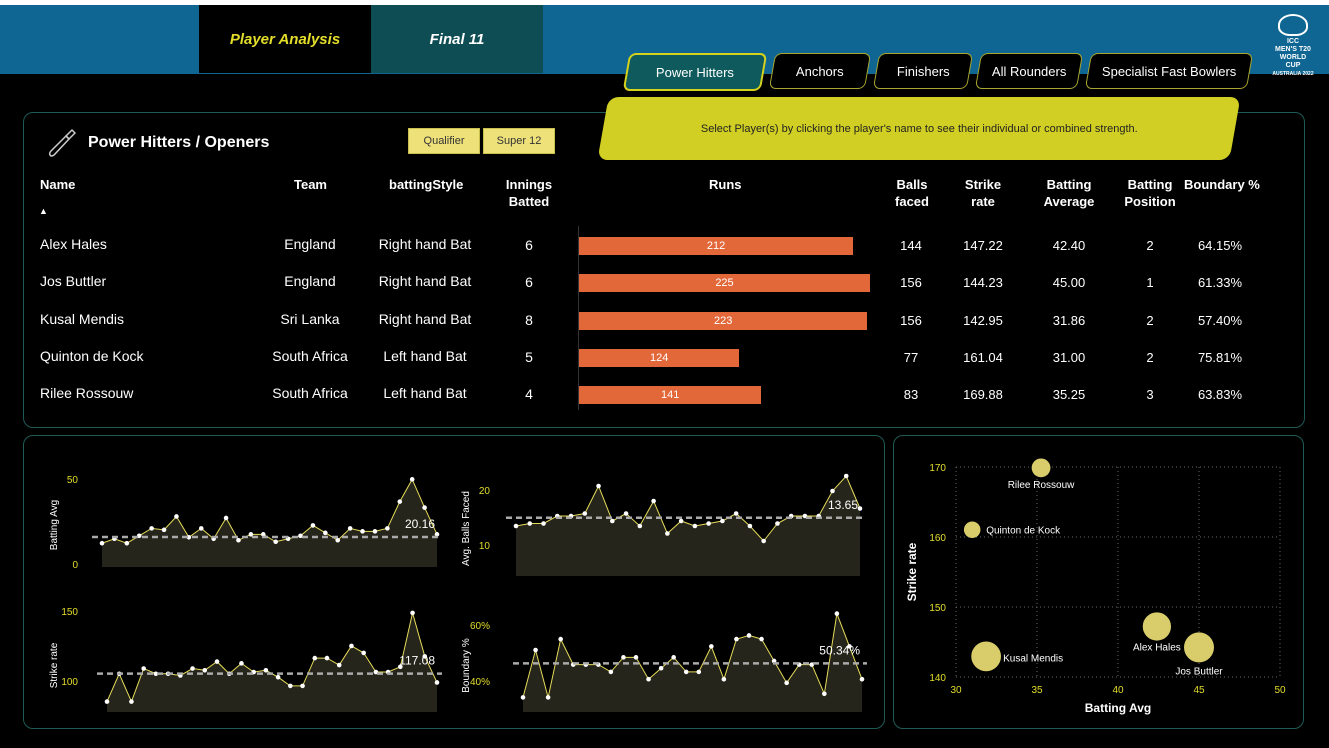  I want to click on category-all-rounders: All Rounders, so click(1029, 71).